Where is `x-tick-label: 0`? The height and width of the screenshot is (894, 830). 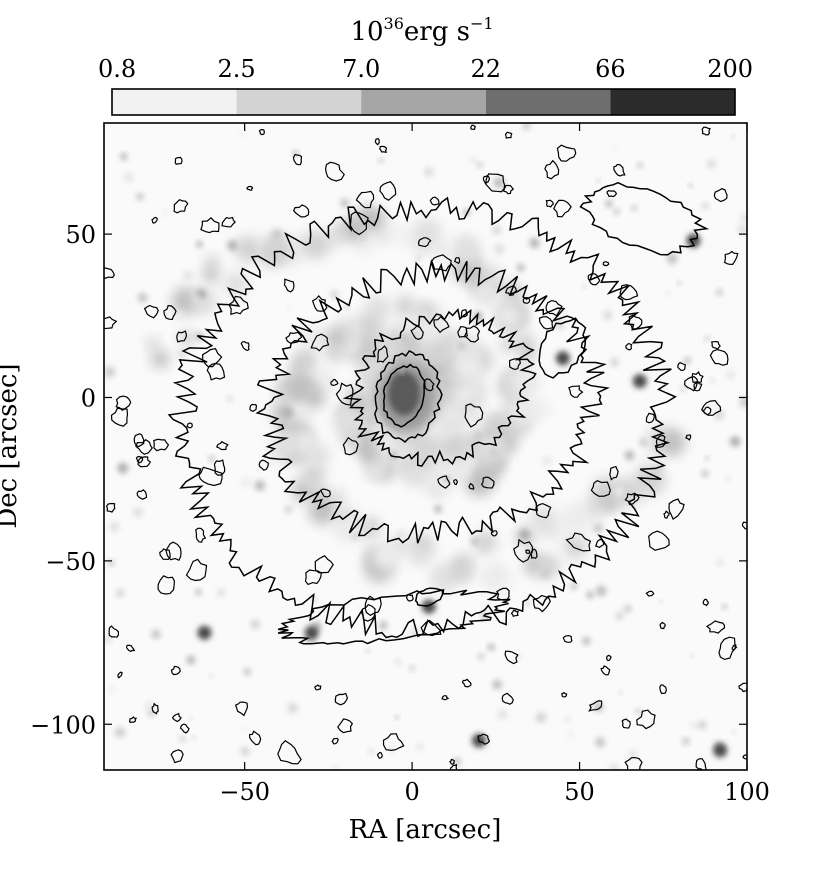 x-tick-label: 0 is located at coordinates (411, 792).